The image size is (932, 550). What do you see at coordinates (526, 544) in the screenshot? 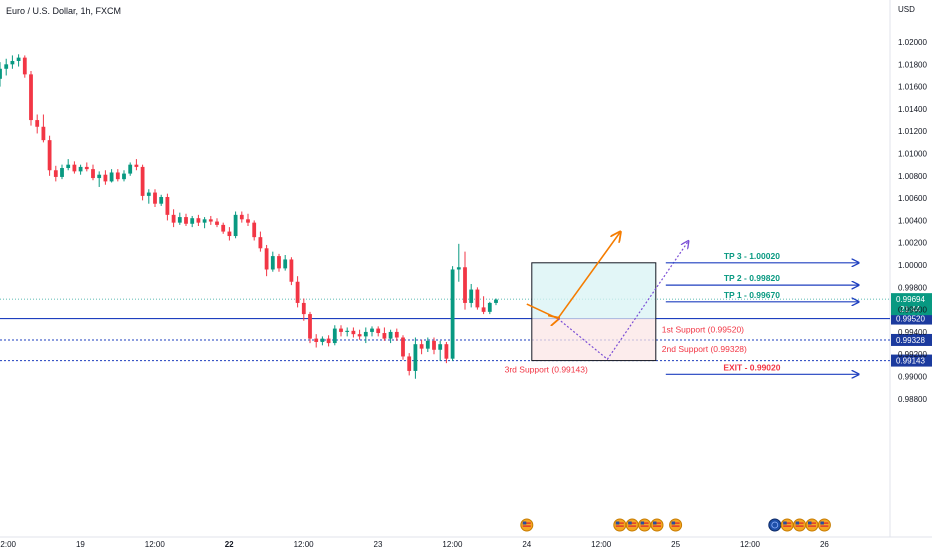
I see `x-tick-label: 24` at bounding box center [526, 544].